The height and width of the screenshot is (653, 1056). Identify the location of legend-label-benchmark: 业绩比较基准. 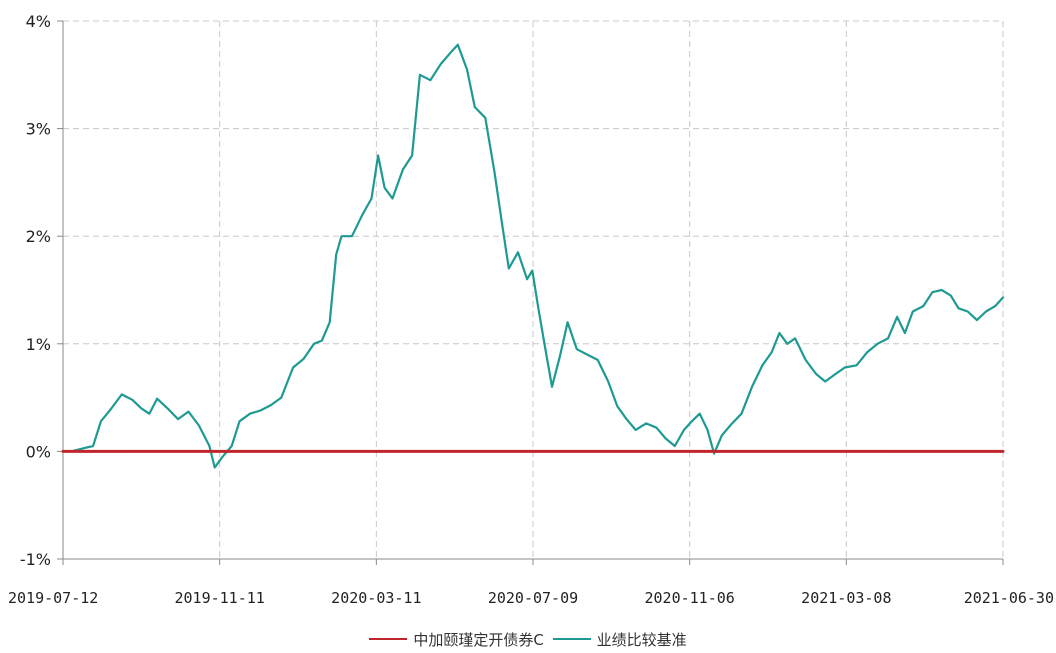
(641, 639).